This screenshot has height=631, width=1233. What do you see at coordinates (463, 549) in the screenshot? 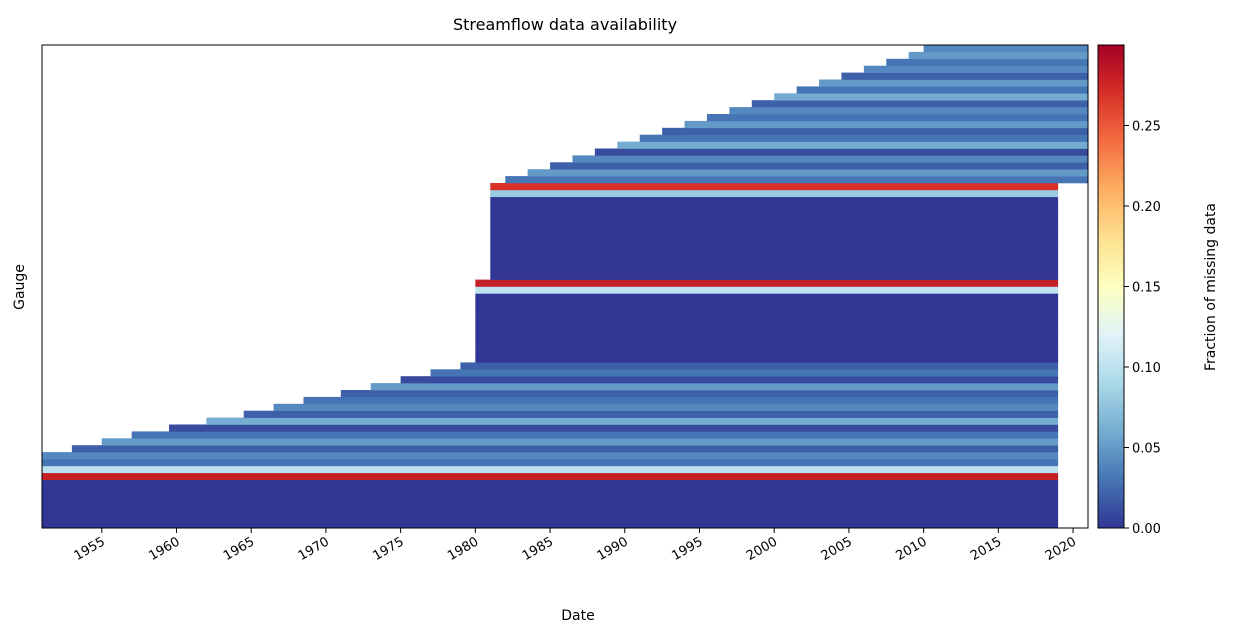
I see `x-tick-label: 1980` at bounding box center [463, 549].